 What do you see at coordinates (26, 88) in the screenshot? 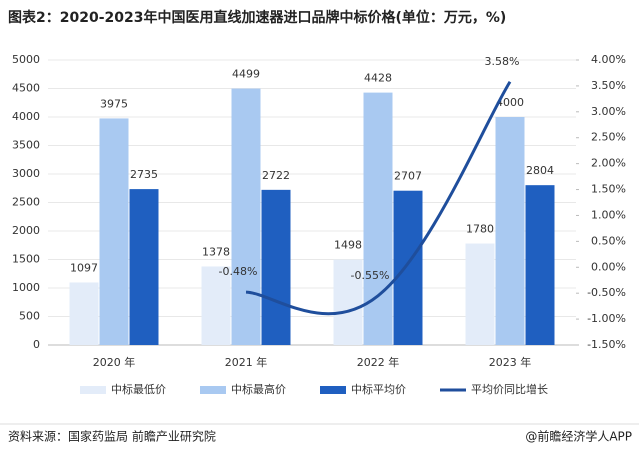
I see `y-tick-label: 4500` at bounding box center [26, 88].